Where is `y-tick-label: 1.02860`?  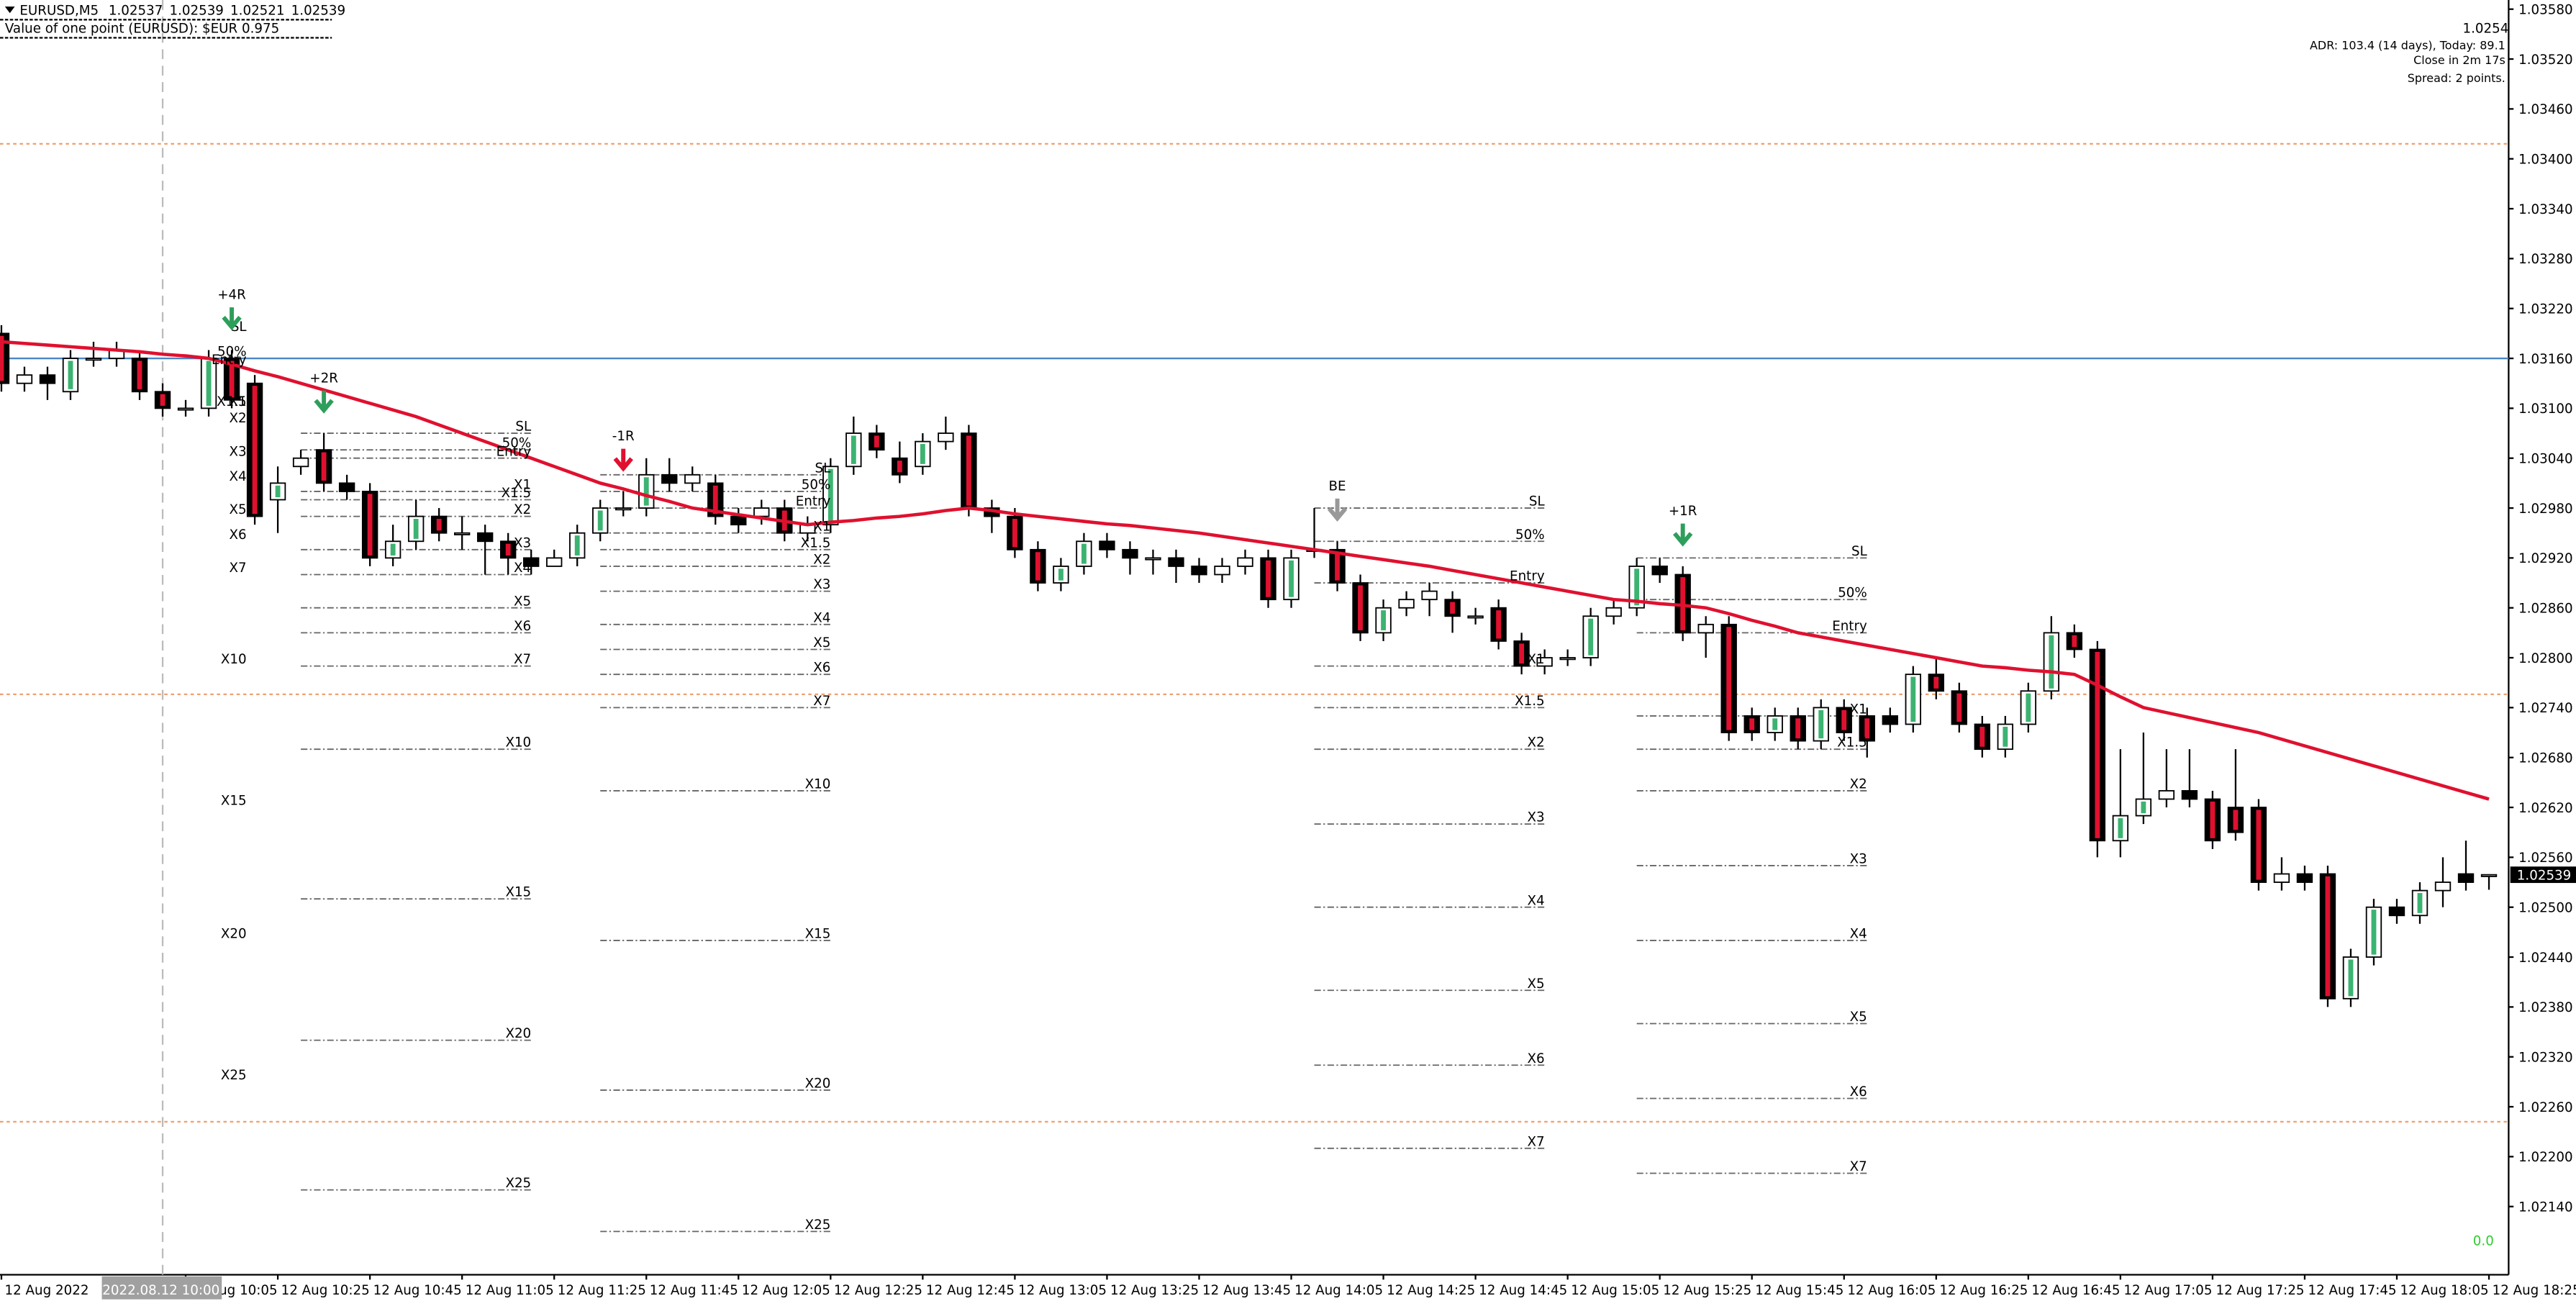
y-tick-label: 1.02860 is located at coordinates (2545, 609).